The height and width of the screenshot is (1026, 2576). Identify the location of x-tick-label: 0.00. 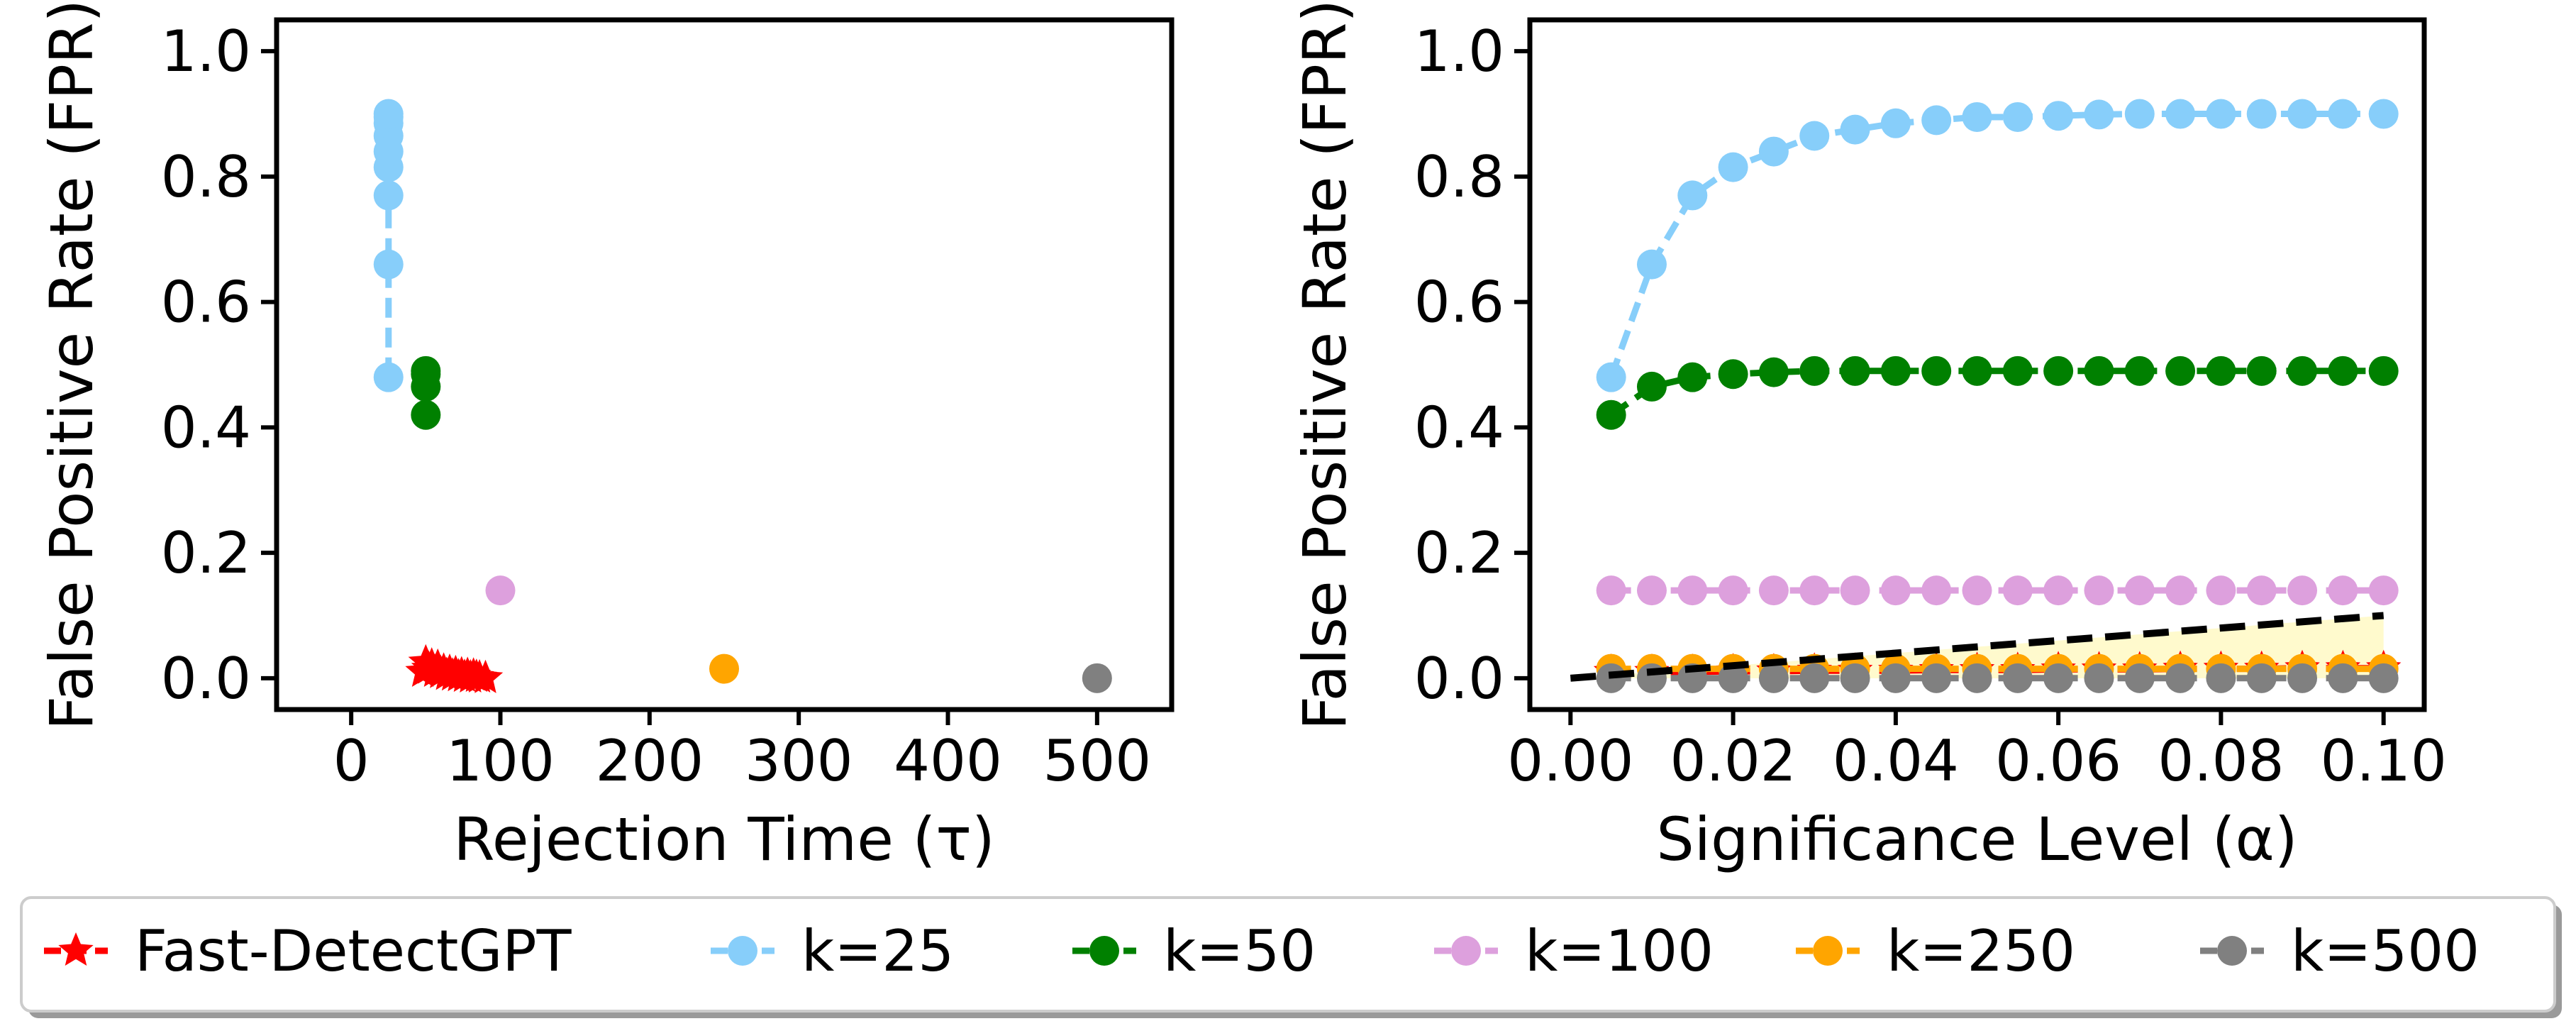
(1570, 761).